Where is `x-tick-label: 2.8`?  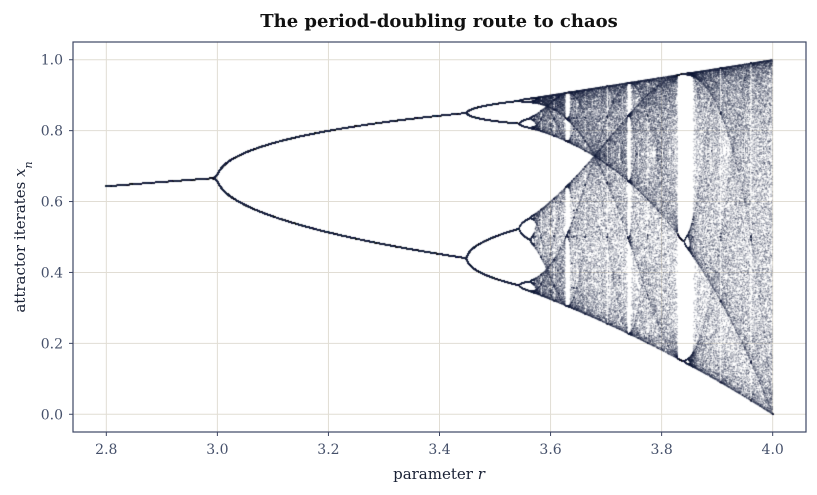
x-tick-label: 2.8 is located at coordinates (106, 450).